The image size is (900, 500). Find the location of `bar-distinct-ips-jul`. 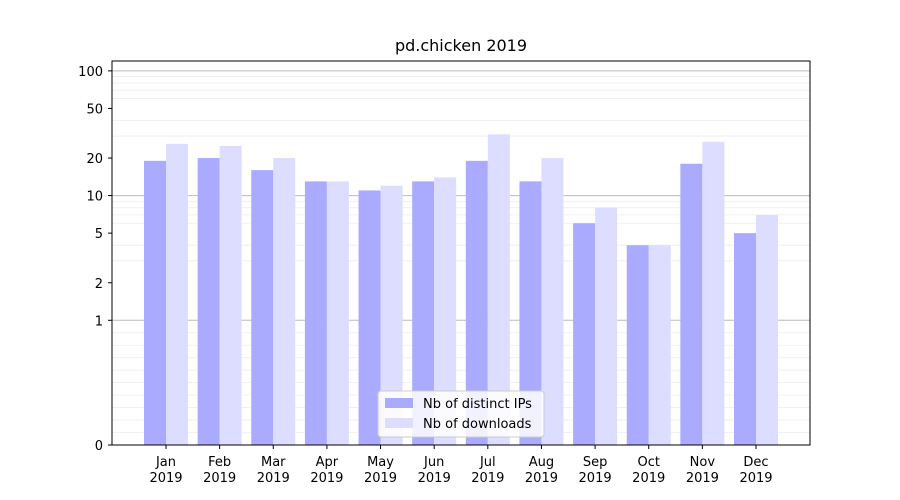

bar-distinct-ips-jul is located at coordinates (476, 302).